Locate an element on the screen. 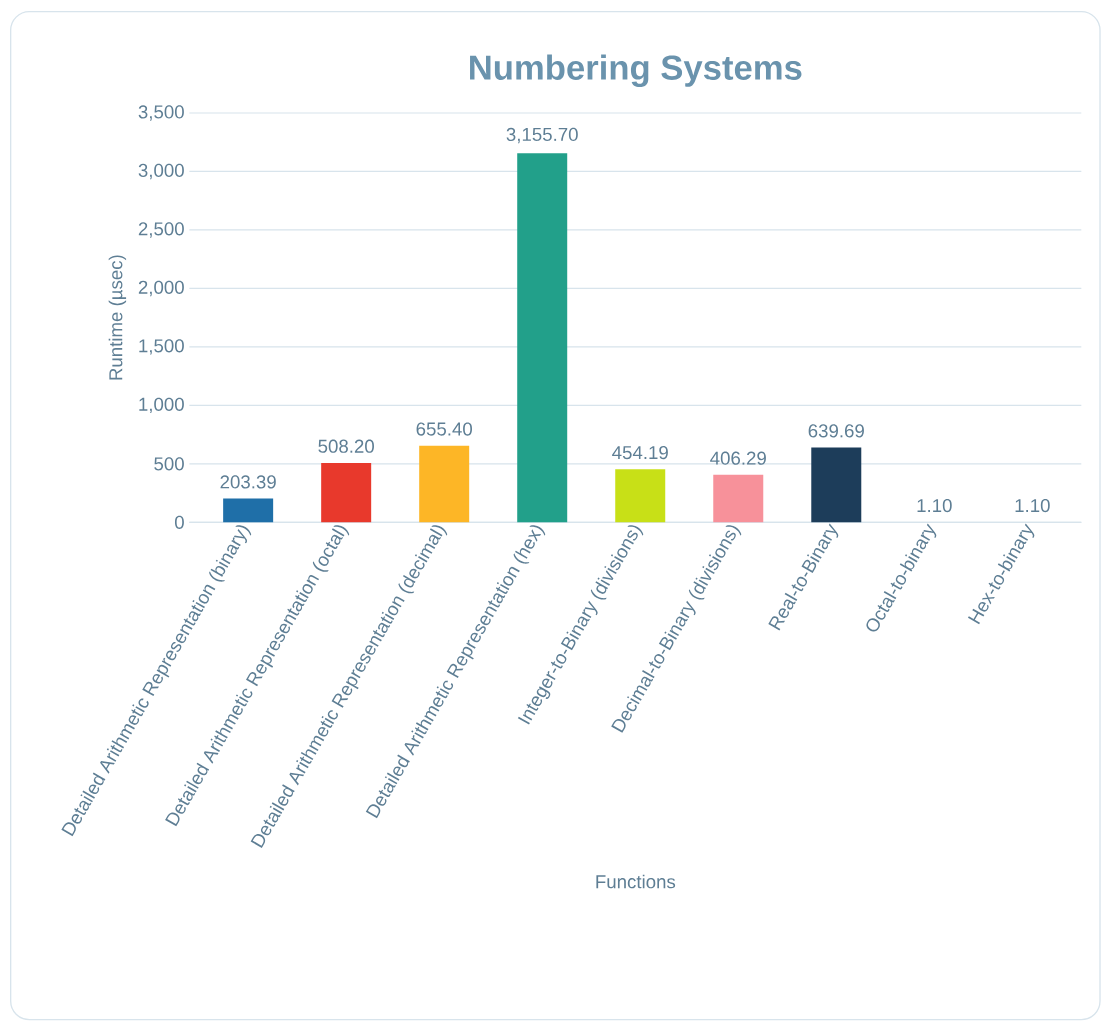 Image resolution: width=1102 pixels, height=1021 pixels. data-label: 639.69 is located at coordinates (836, 431).